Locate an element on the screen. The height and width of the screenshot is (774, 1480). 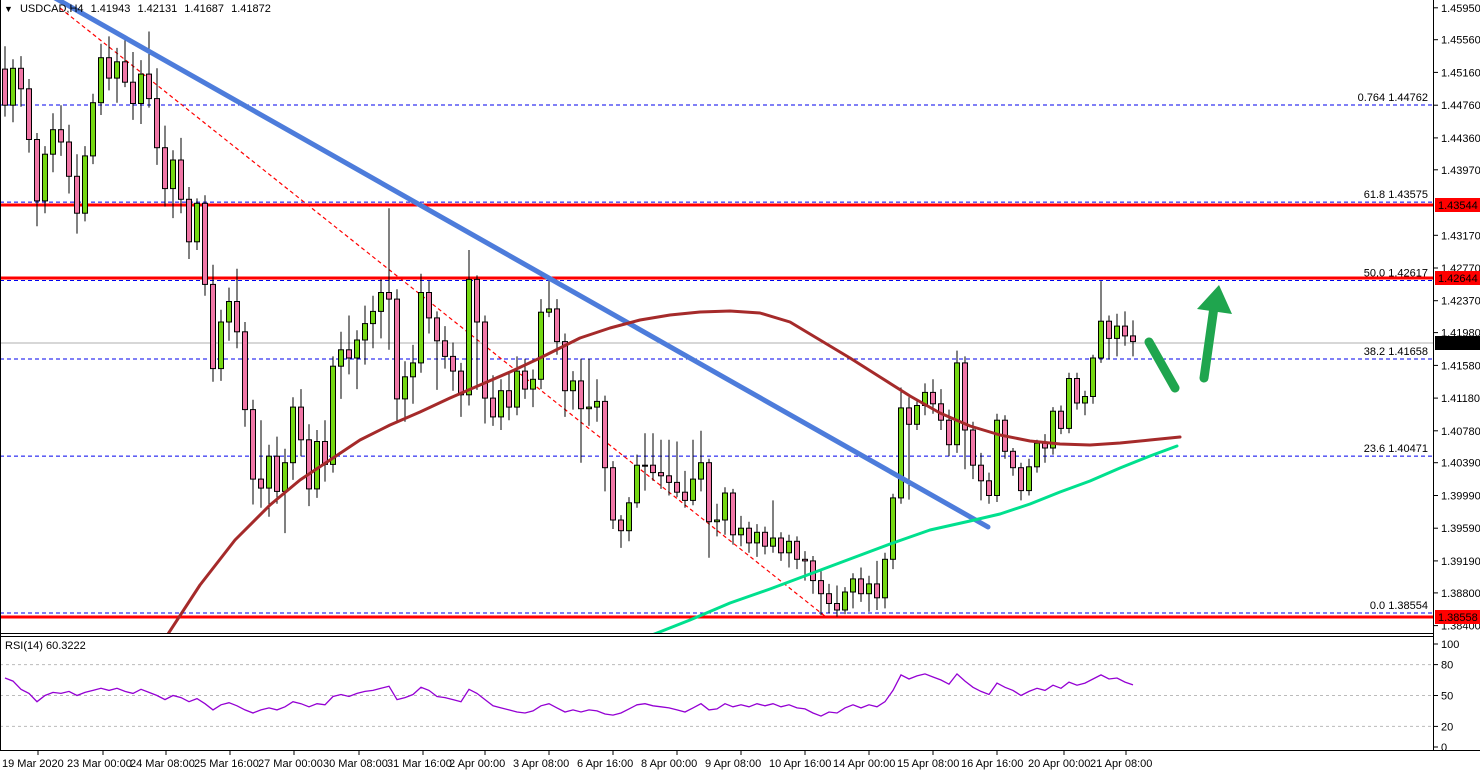
fib-level-label: 38.2 1.41658 is located at coordinates (1396, 352).